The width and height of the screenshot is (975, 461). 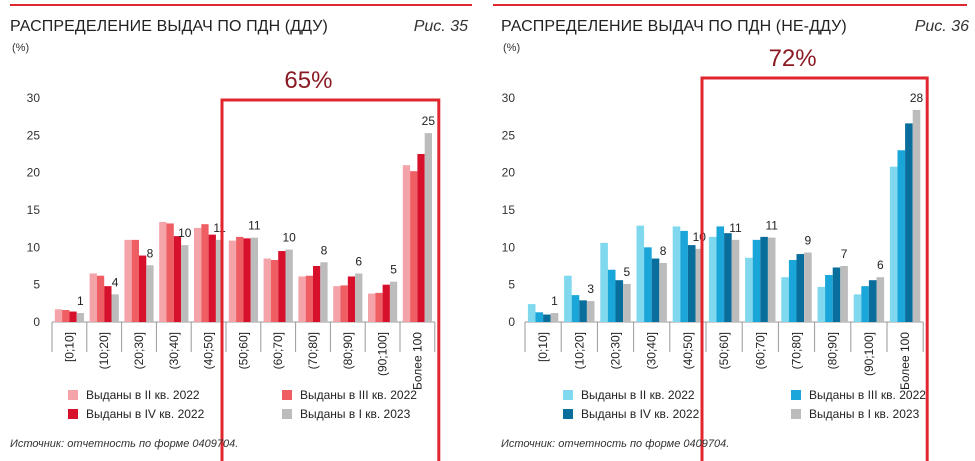 I want to click on category-label: [0;10], so click(x=69, y=347).